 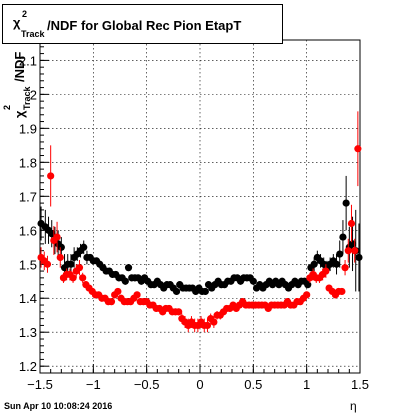 I want to click on y-tick-label: 1.6, so click(x=28, y=230).